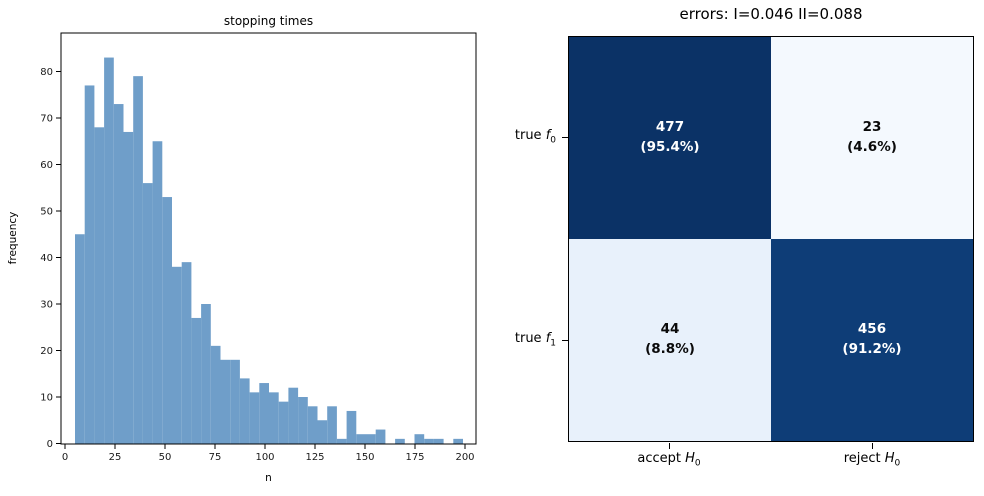 The width and height of the screenshot is (984, 496). What do you see at coordinates (872, 340) in the screenshot?
I see `cell-true-f1-reject: 456 (91.2%)` at bounding box center [872, 340].